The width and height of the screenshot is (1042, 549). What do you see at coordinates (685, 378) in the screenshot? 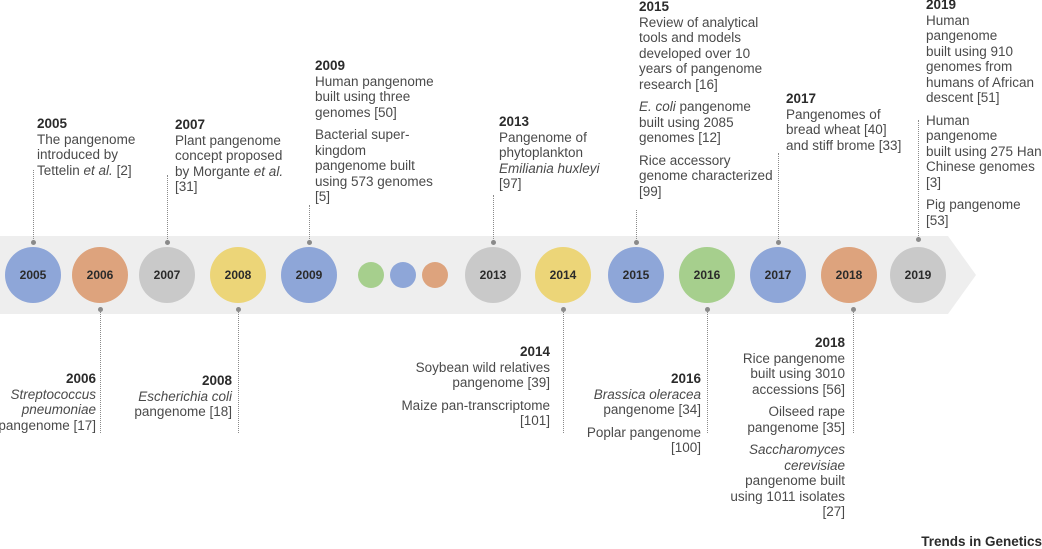
I see `year-label: 2016` at bounding box center [685, 378].